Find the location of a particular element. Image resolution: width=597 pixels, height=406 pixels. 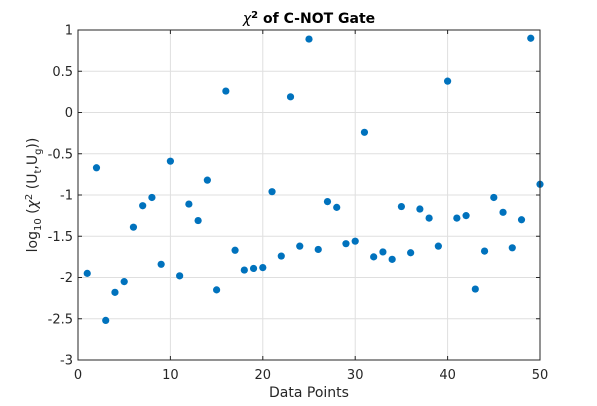

x-tick-label: 20 is located at coordinates (263, 375).